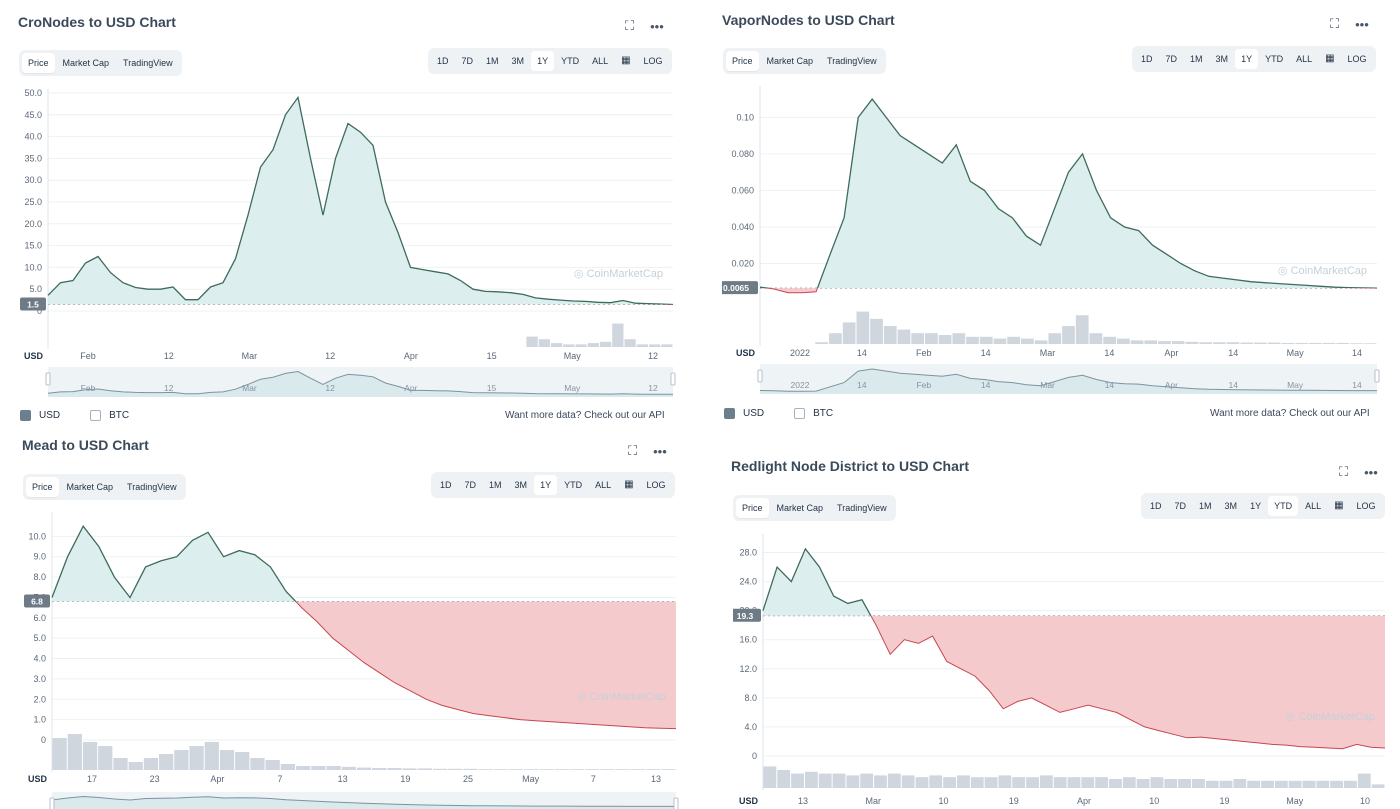 This screenshot has height=809, width=1400. What do you see at coordinates (33, 224) in the screenshot?
I see `y-tick-label: 20.0` at bounding box center [33, 224].